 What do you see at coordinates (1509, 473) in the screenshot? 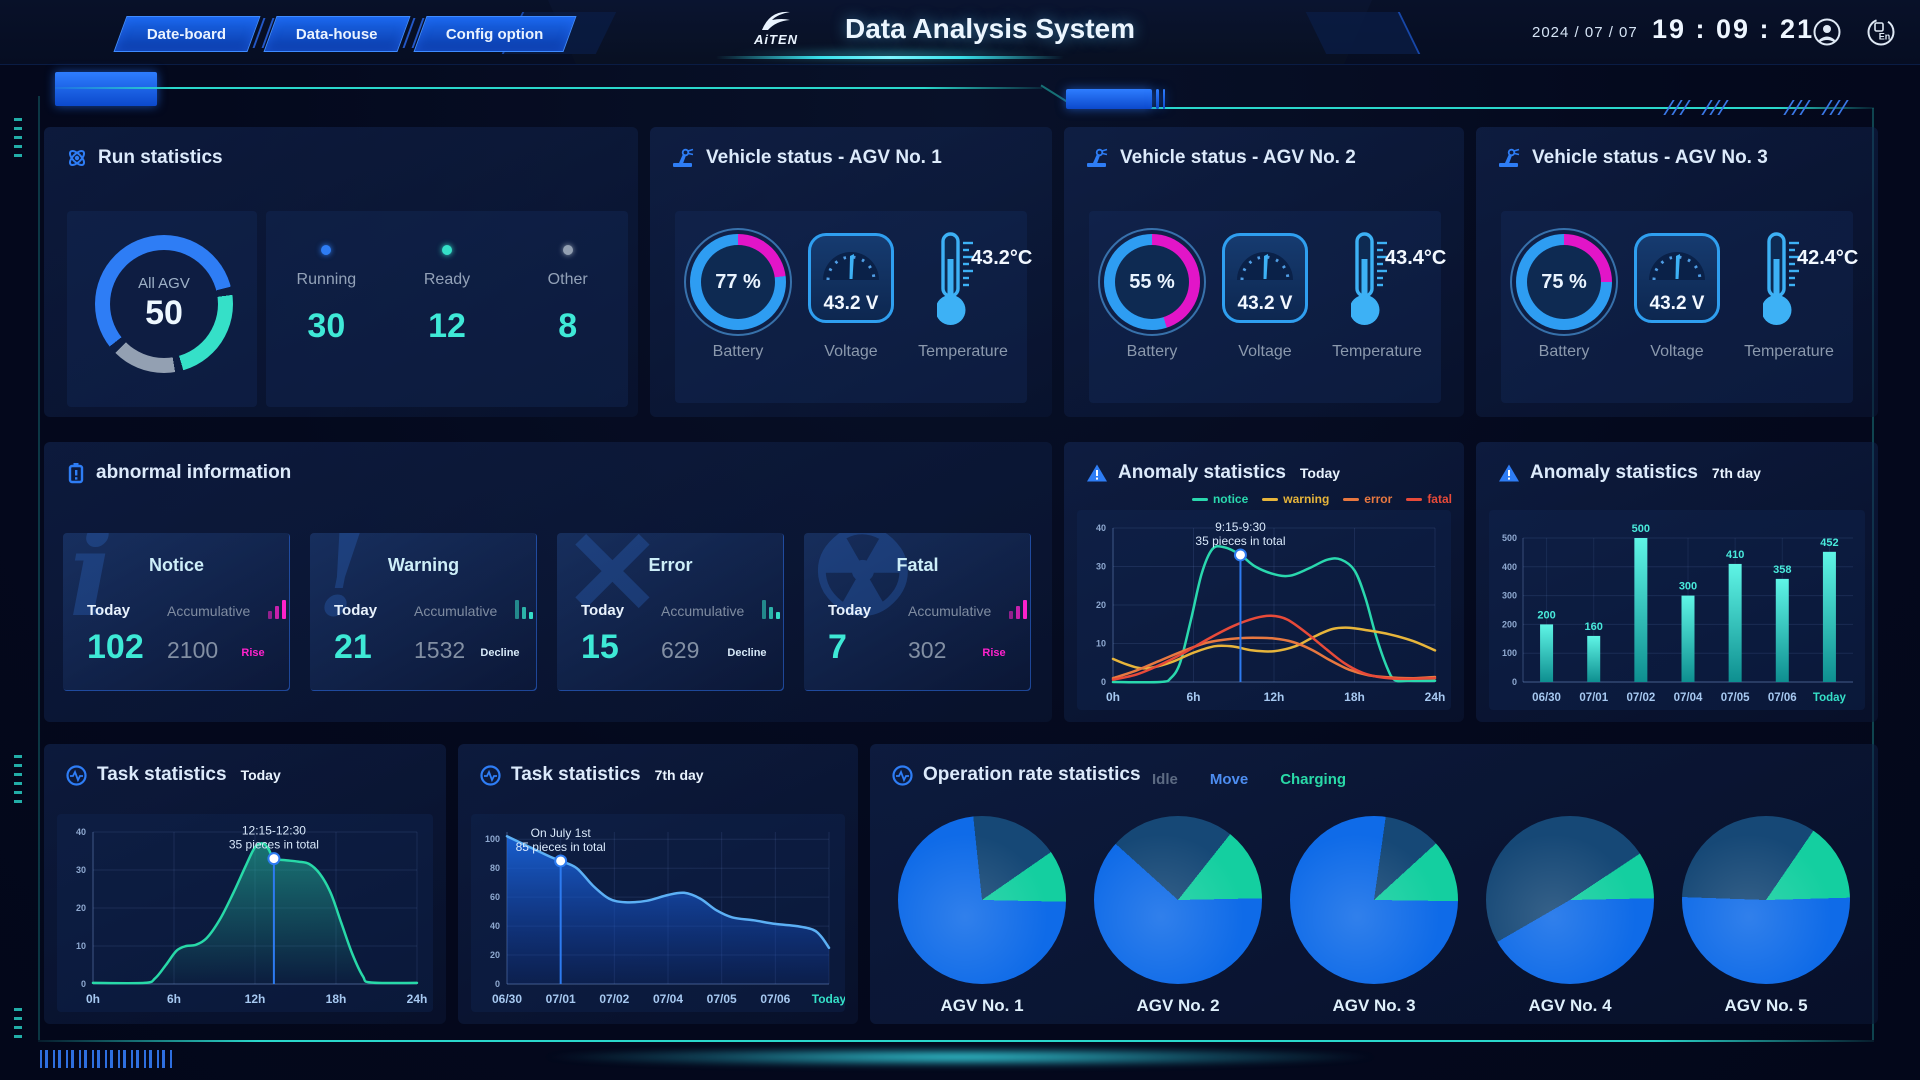
I see `warning-triangle-icon` at bounding box center [1509, 473].